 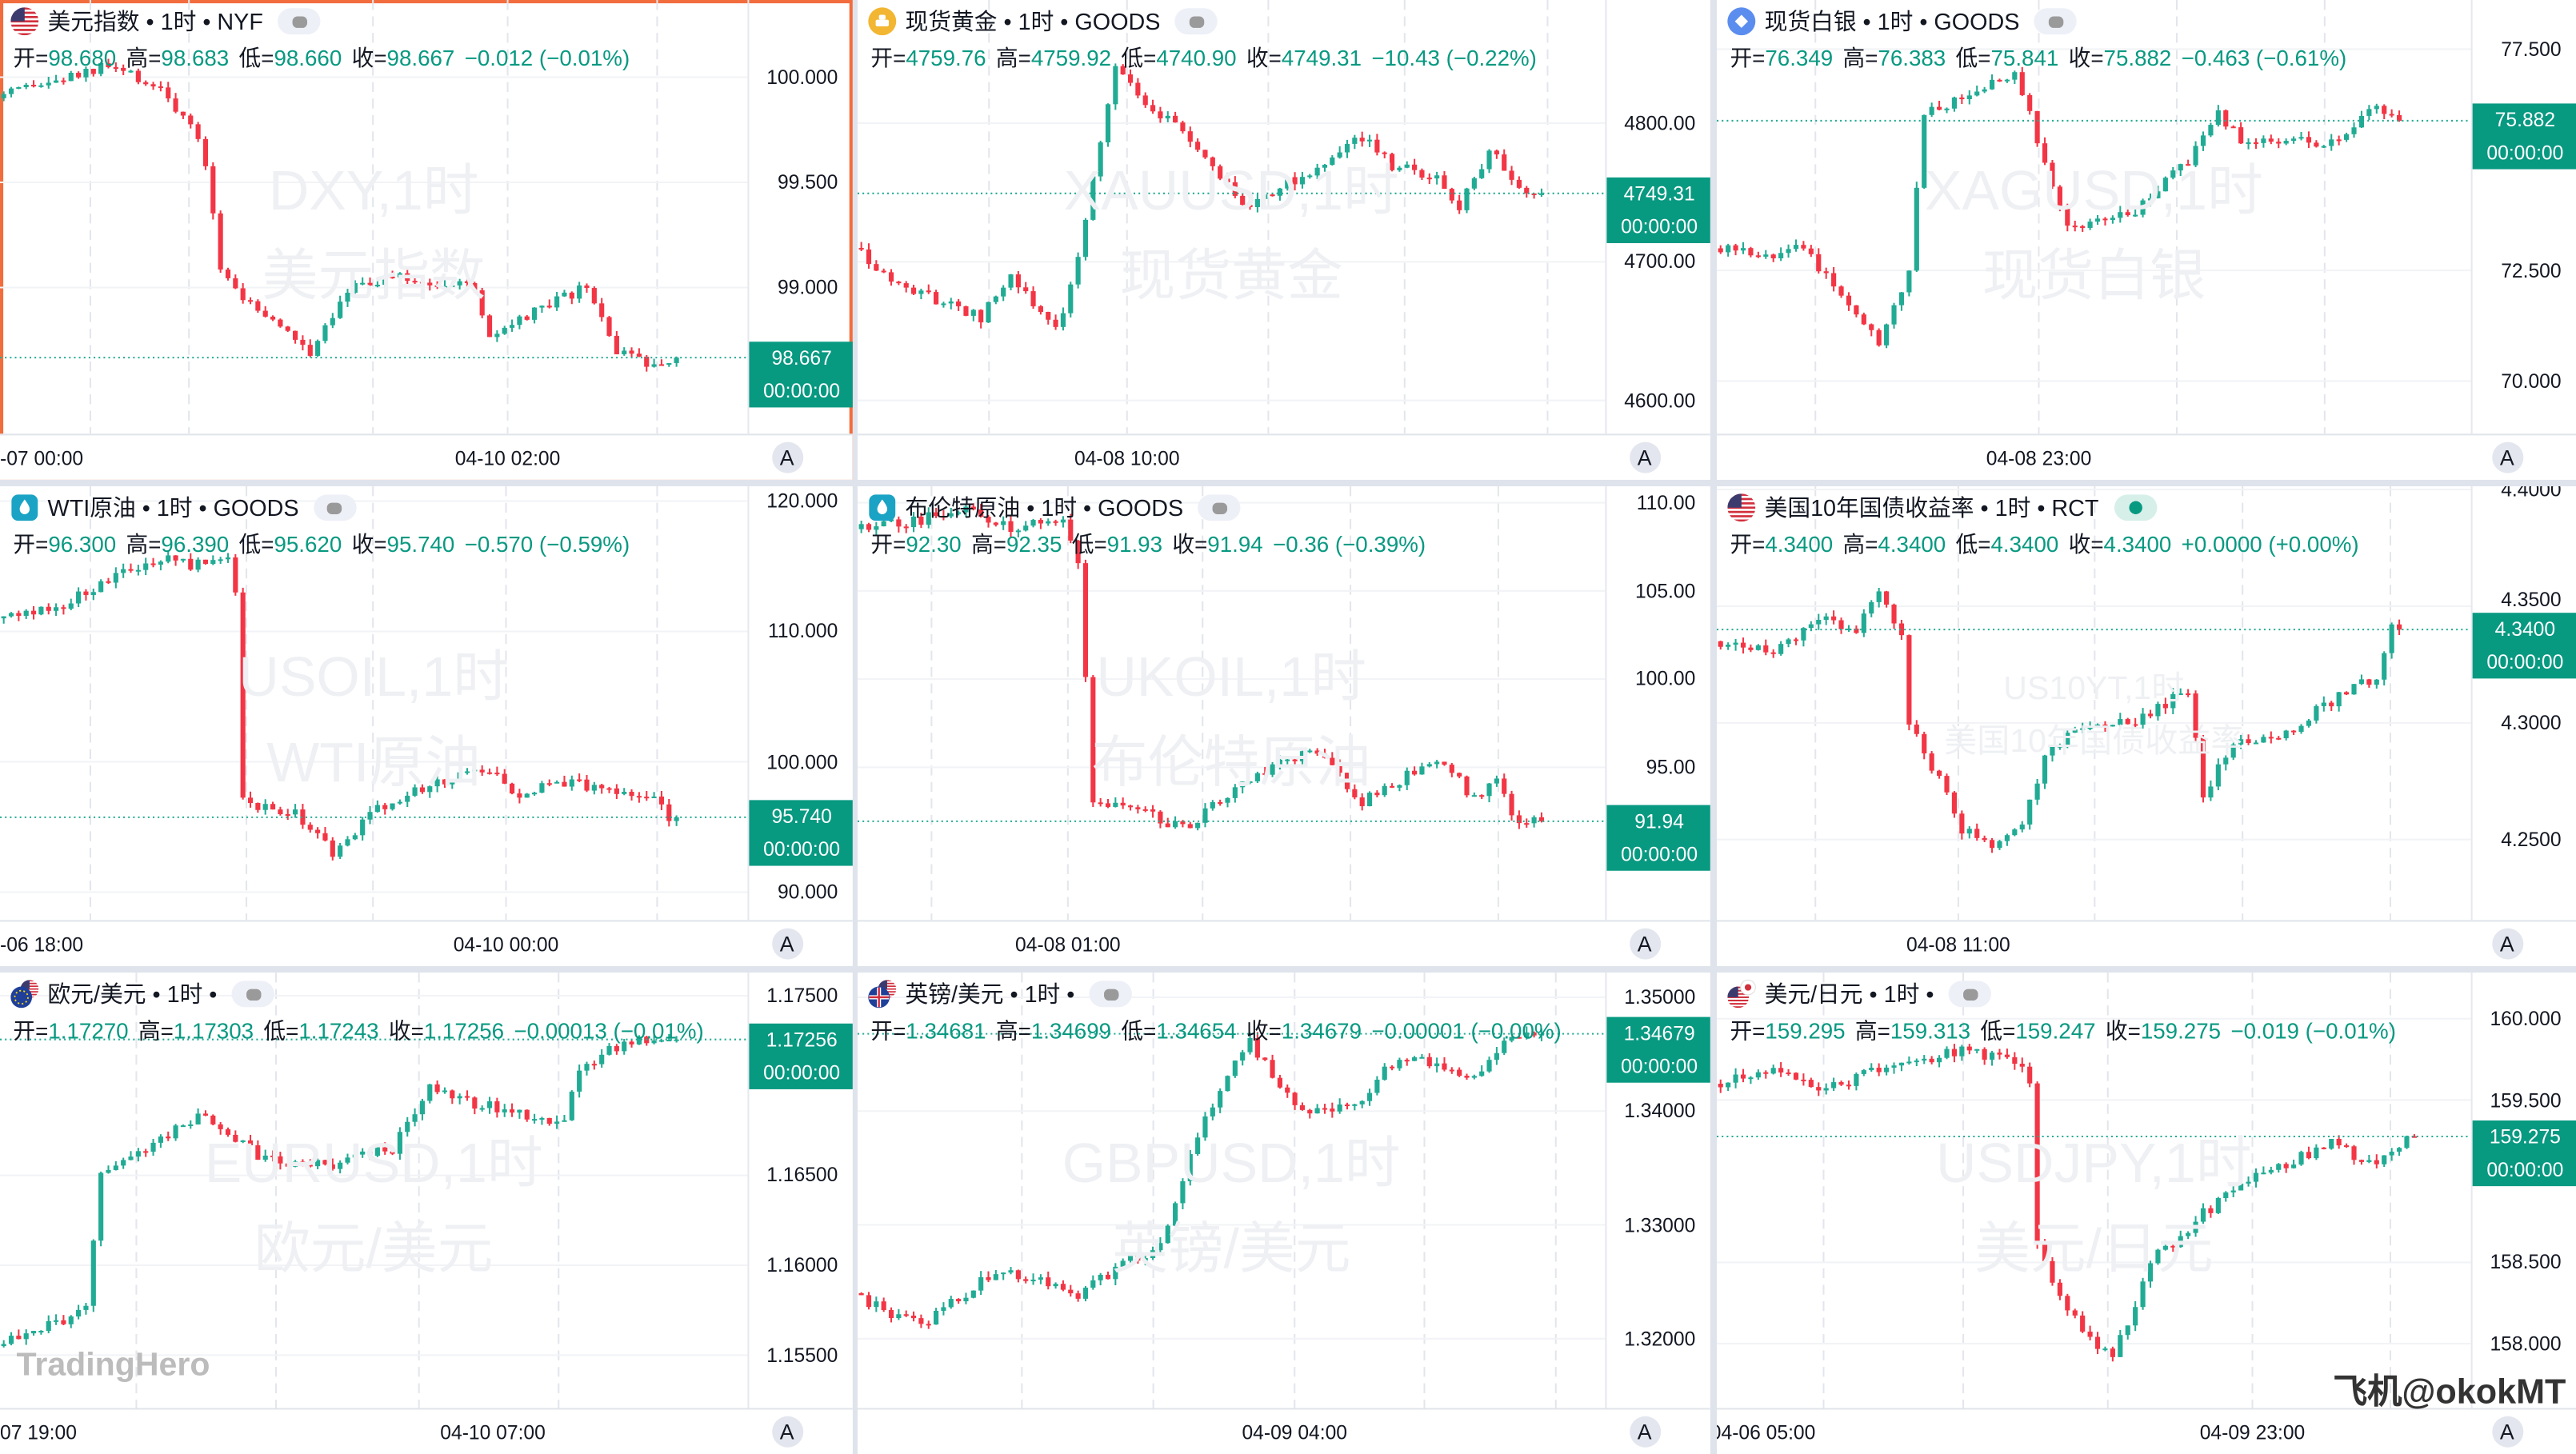 What do you see at coordinates (1849, 994) in the screenshot?
I see `symbol-title: 美元/日元 • 1时 •` at bounding box center [1849, 994].